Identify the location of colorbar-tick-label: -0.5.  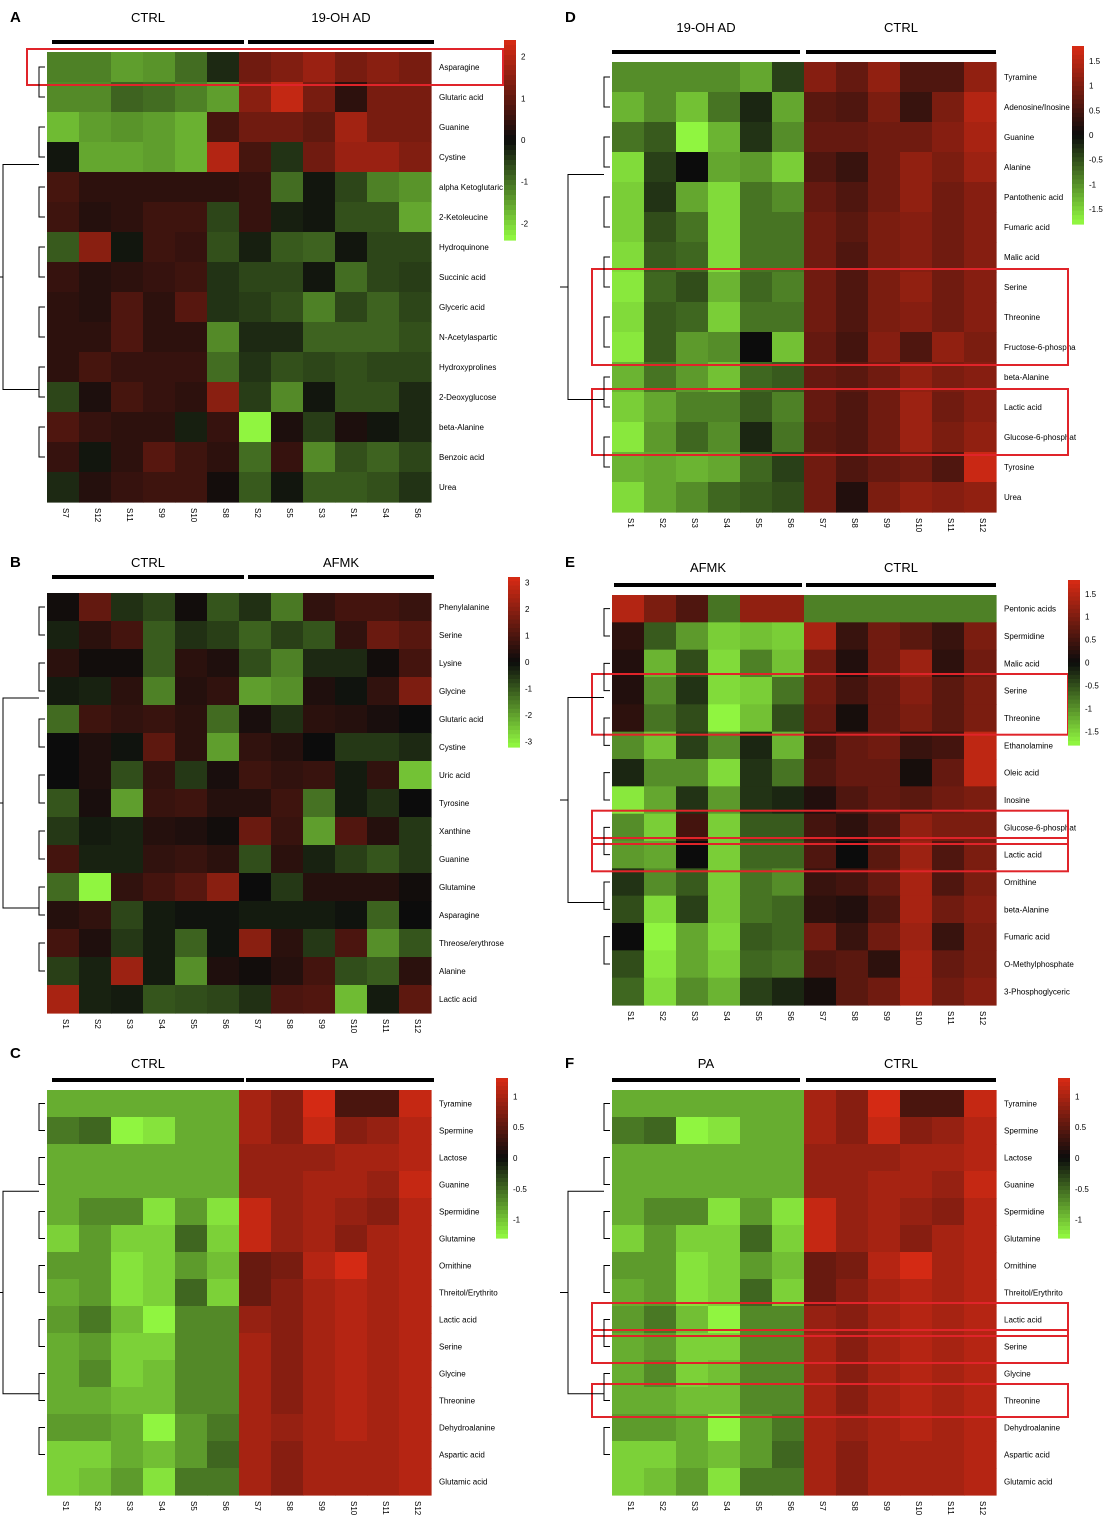
(1096, 160).